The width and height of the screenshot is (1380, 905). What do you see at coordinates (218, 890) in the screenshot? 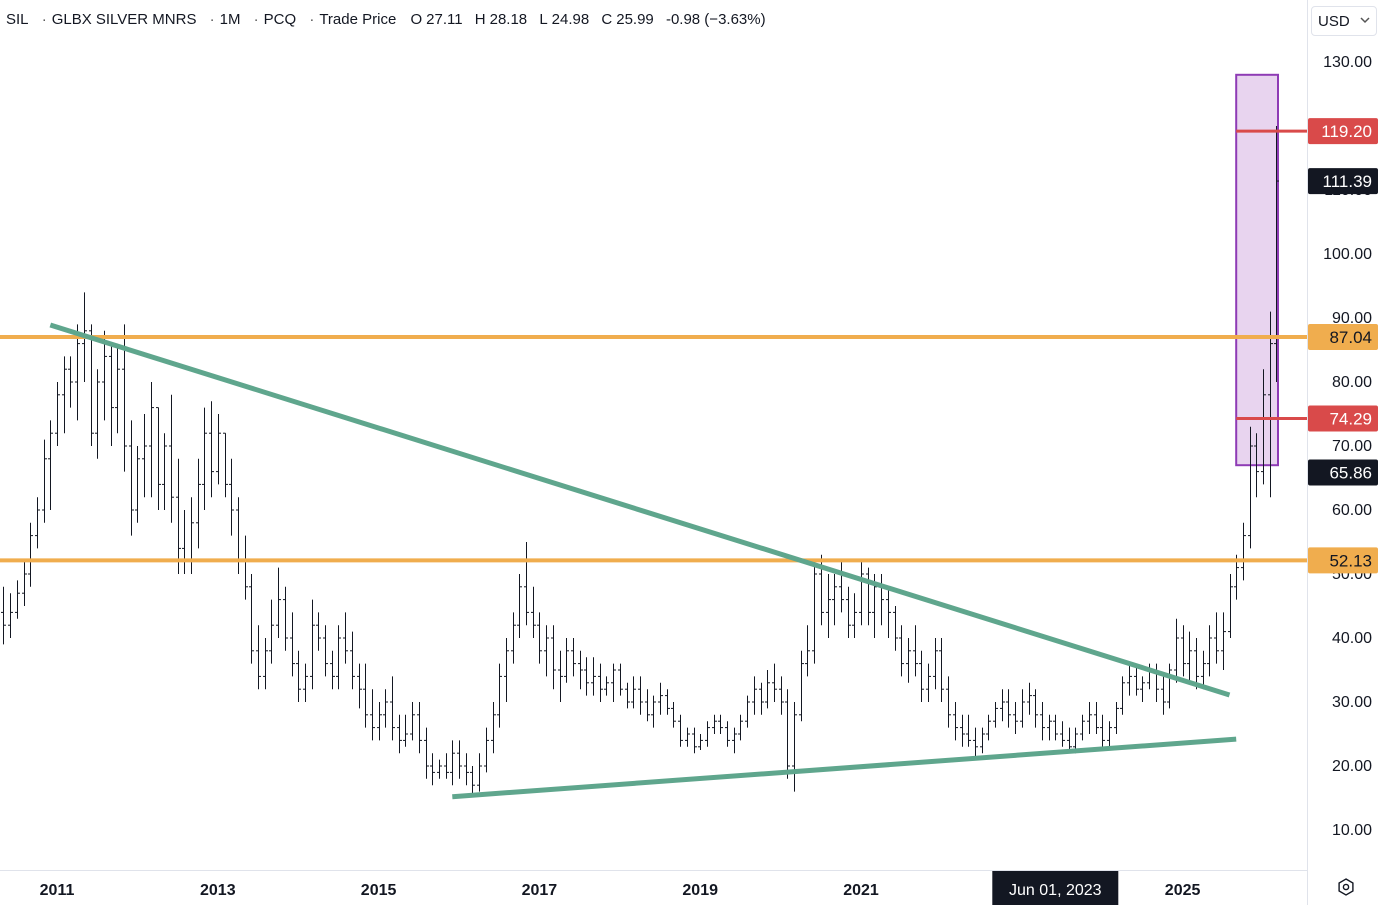
I see `time-axis-tick-label: 2013` at bounding box center [218, 890].